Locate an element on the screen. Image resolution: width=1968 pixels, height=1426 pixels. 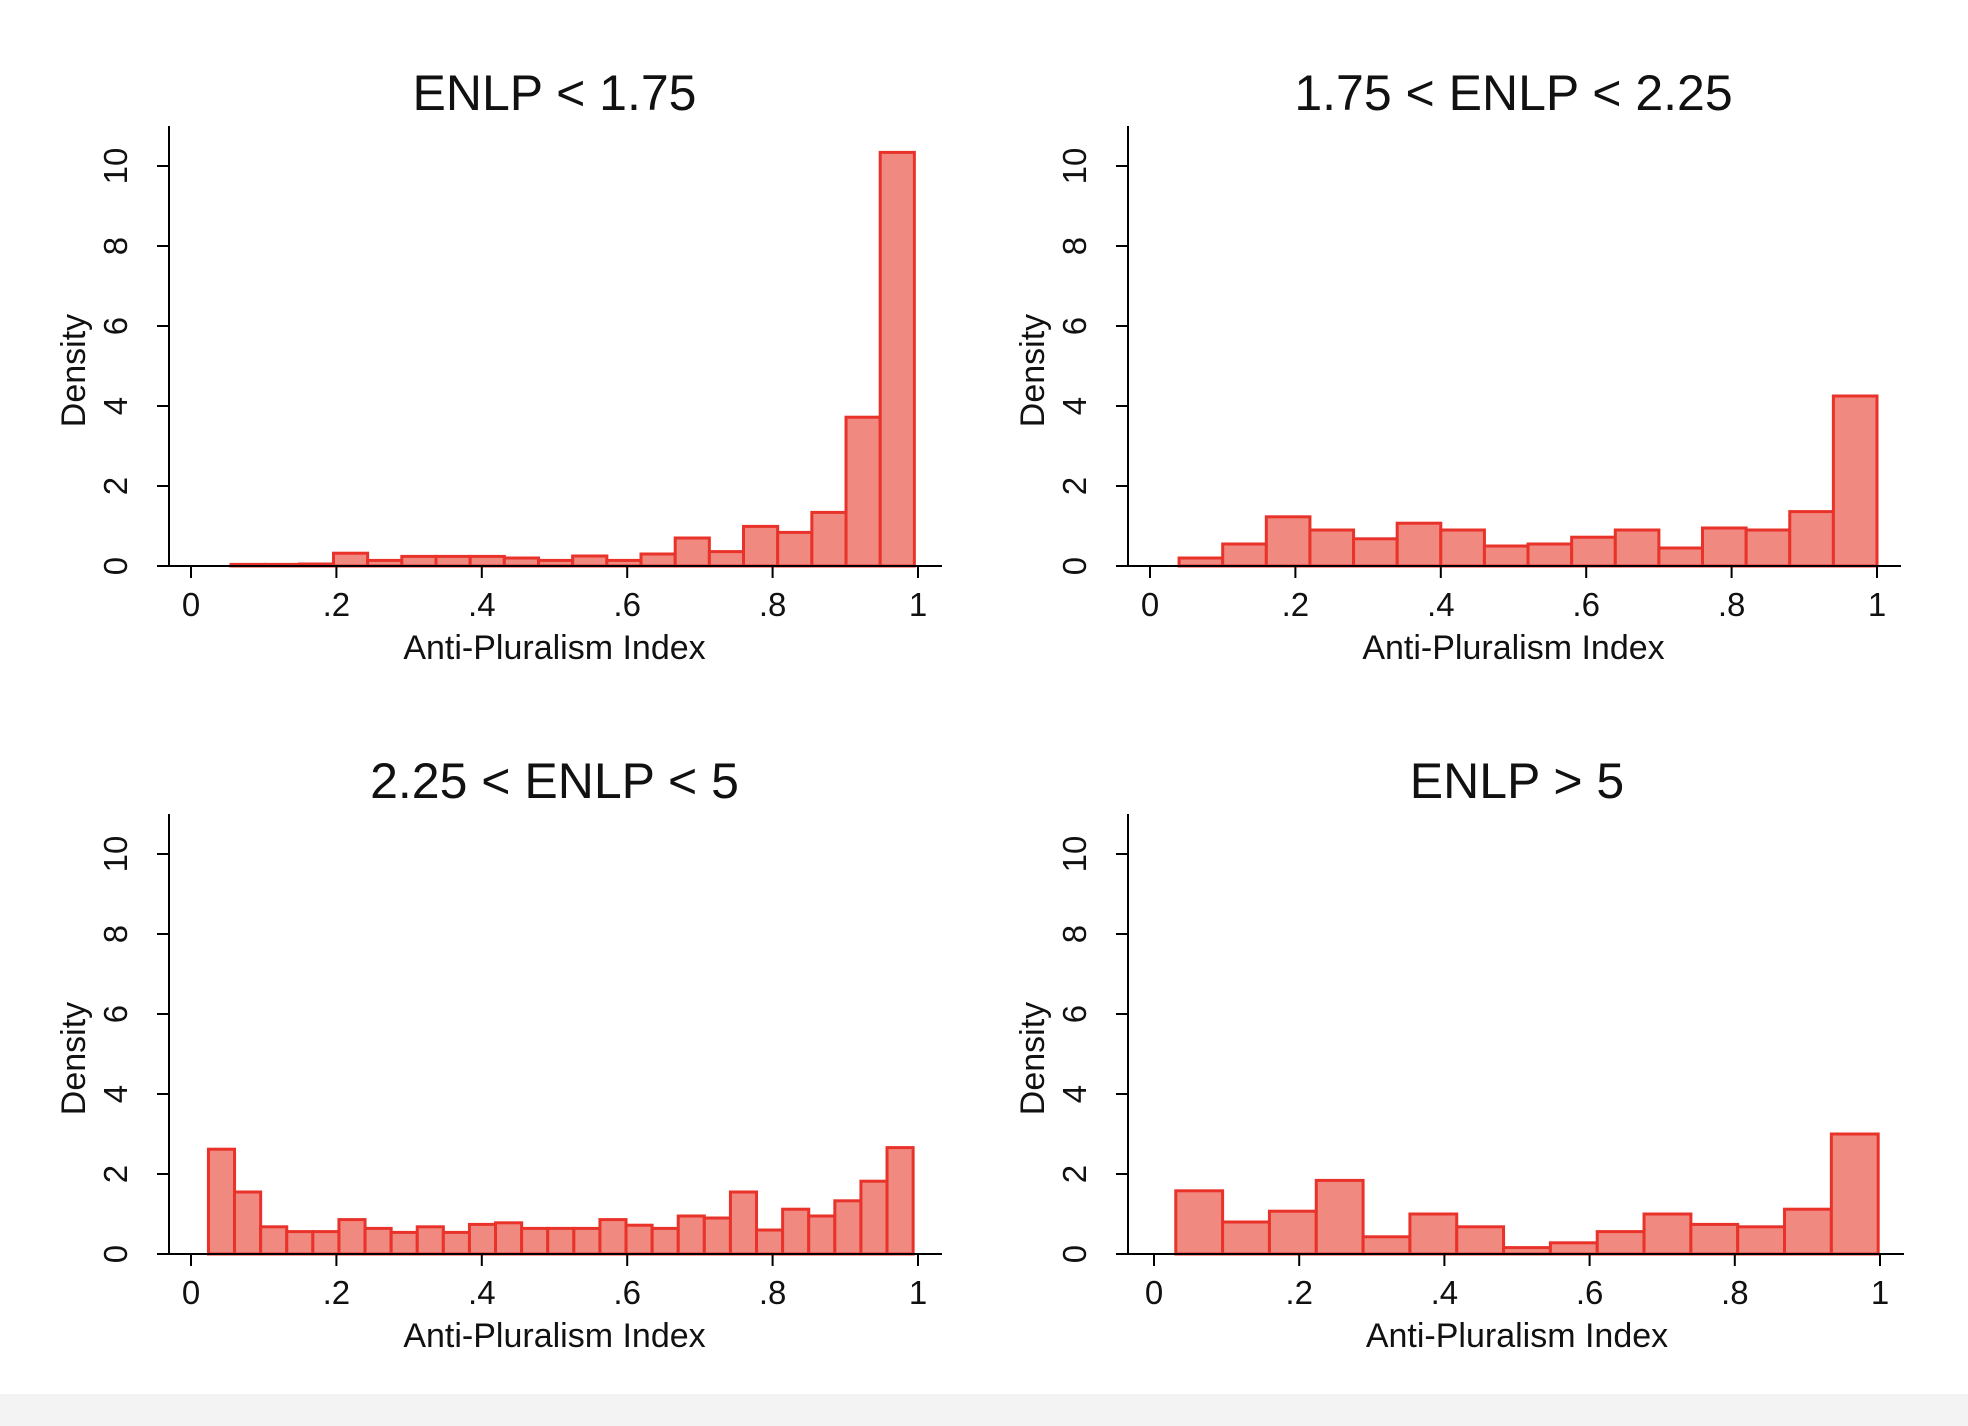
x-tick-label: 1 is located at coordinates (918, 1292).